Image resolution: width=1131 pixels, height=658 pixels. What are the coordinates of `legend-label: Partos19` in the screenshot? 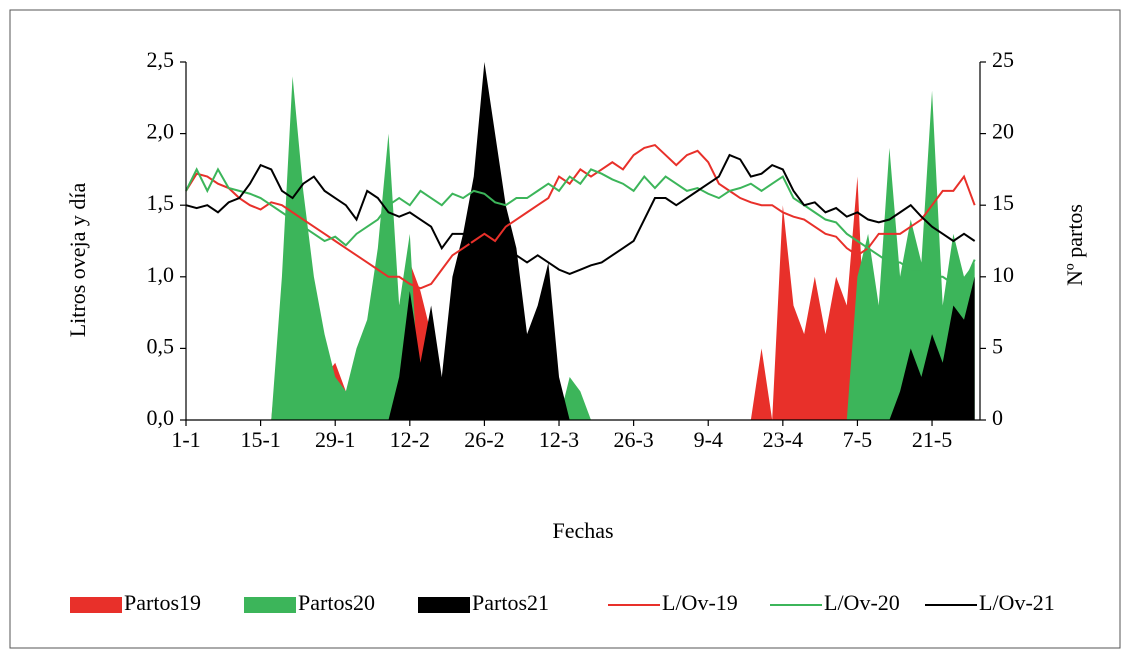 It's located at (162, 602).